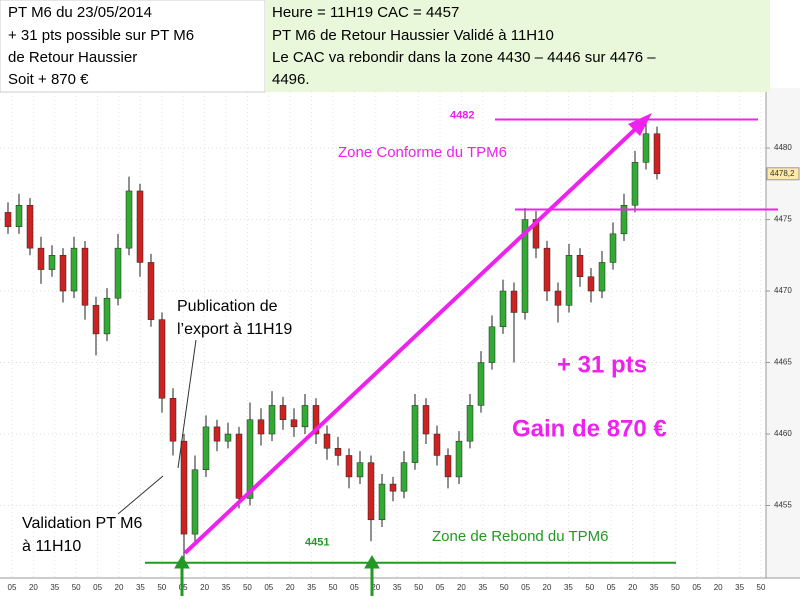 The image size is (800, 600). What do you see at coordinates (422, 152) in the screenshot?
I see `annotation: Zone Conforme du TPM6` at bounding box center [422, 152].